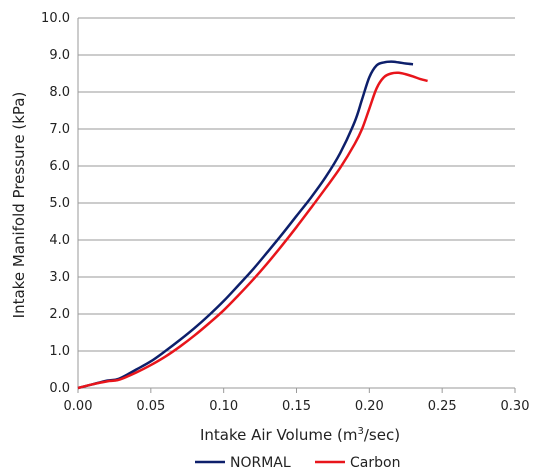 This screenshot has height=475, width=540. Describe the element at coordinates (260, 463) in the screenshot. I see `legend-label-normal: NORMAL` at that location.